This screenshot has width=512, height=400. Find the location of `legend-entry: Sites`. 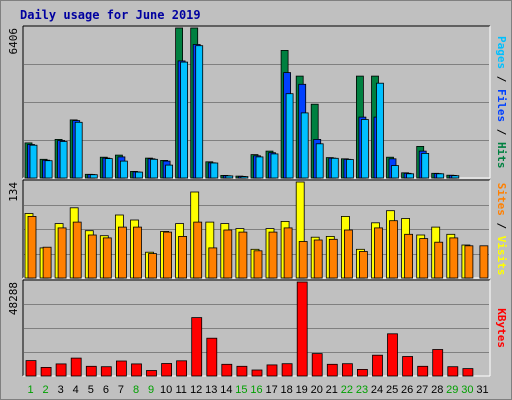

legend-entry: Sites is located at coordinates (501, 199).